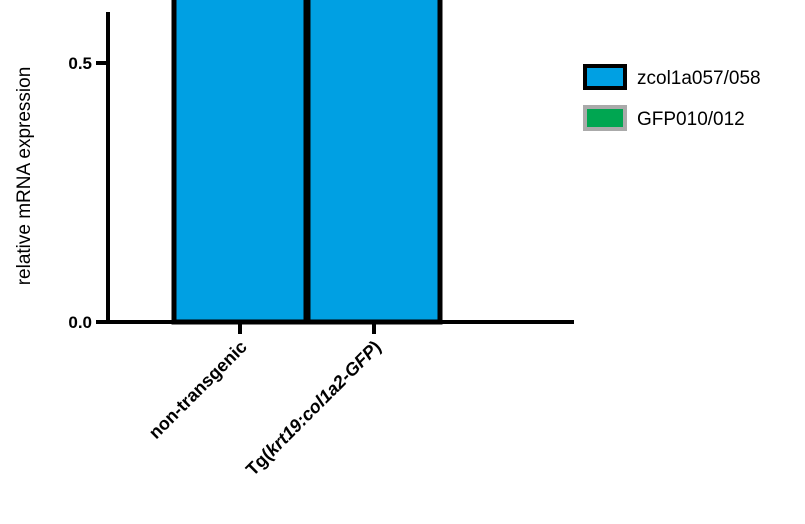 The image size is (805, 524). I want to click on y-axis-title: relative mRNA expression, so click(24, 176).